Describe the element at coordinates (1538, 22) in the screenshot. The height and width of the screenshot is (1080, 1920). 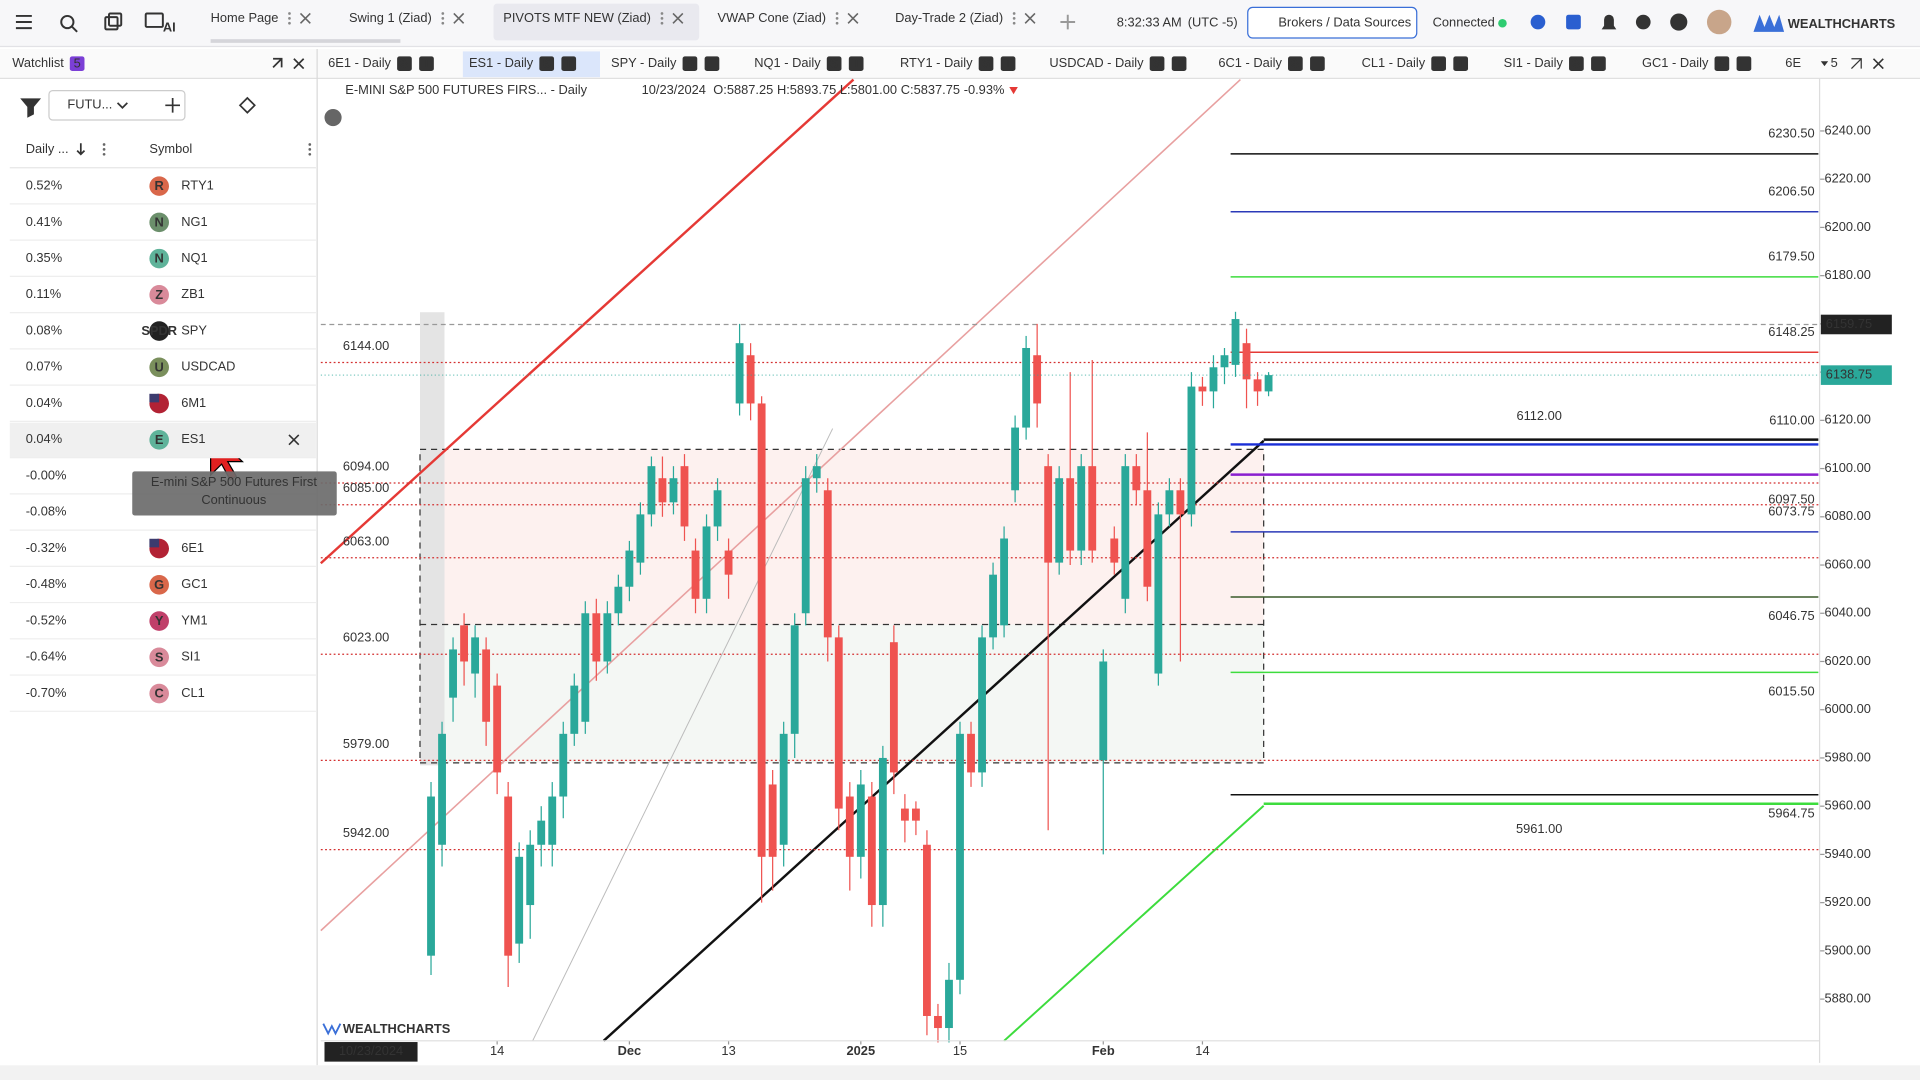
I see `community-icon` at that location.